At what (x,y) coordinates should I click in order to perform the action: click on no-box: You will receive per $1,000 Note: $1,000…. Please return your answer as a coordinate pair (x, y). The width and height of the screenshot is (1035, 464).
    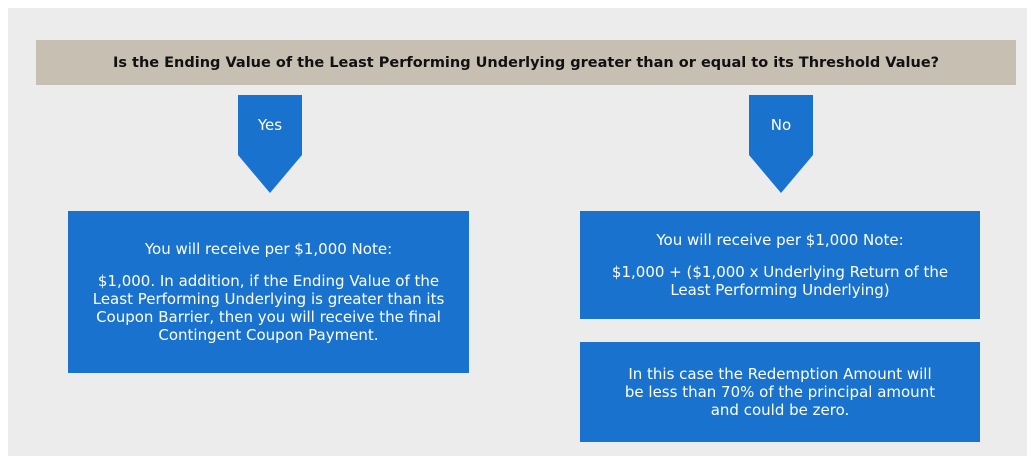
    Looking at the image, I should click on (780, 265).